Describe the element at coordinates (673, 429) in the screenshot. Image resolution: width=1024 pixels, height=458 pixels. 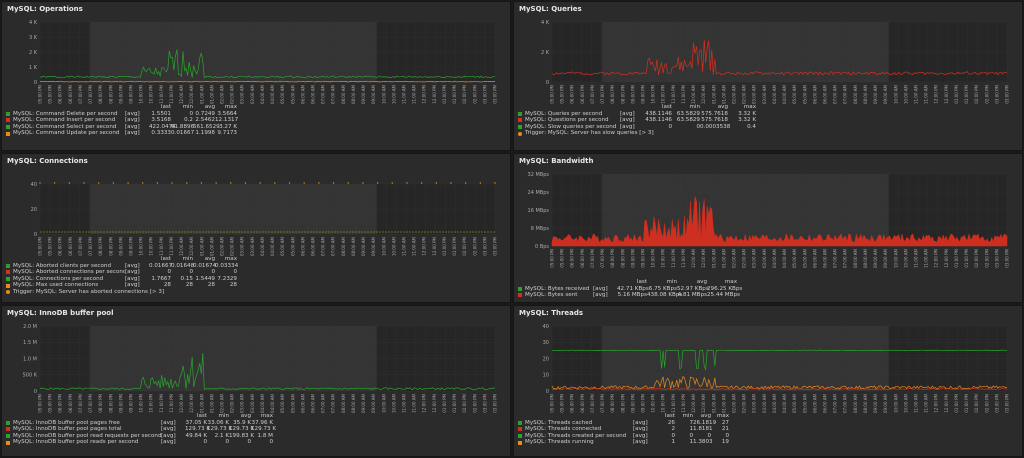
I see `legend-last: 2` at that location.